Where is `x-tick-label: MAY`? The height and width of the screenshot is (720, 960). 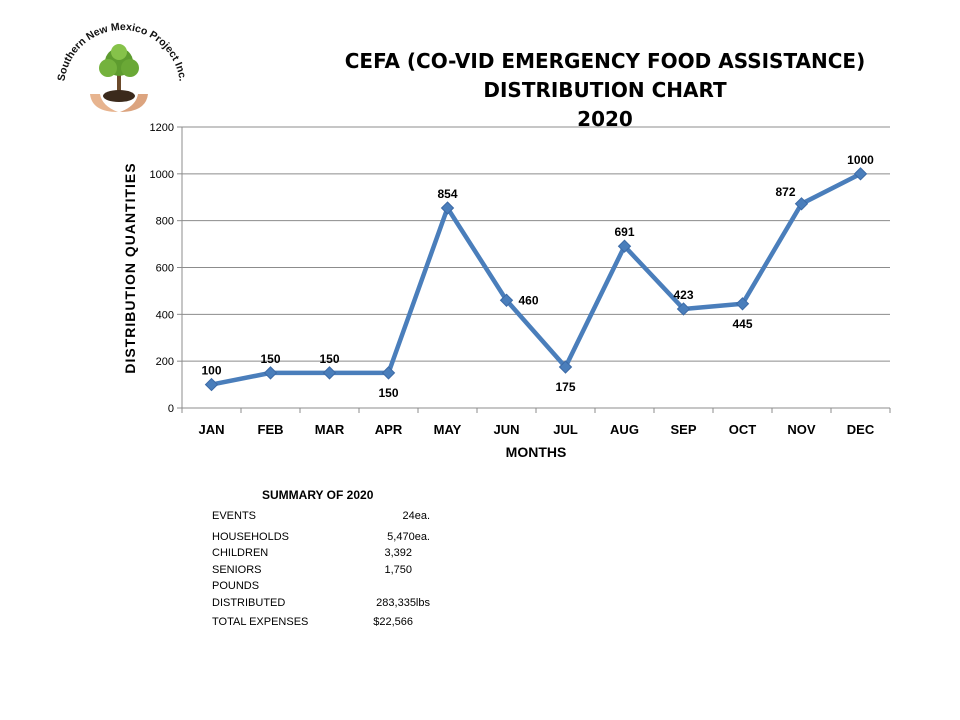 x-tick-label: MAY is located at coordinates (448, 429).